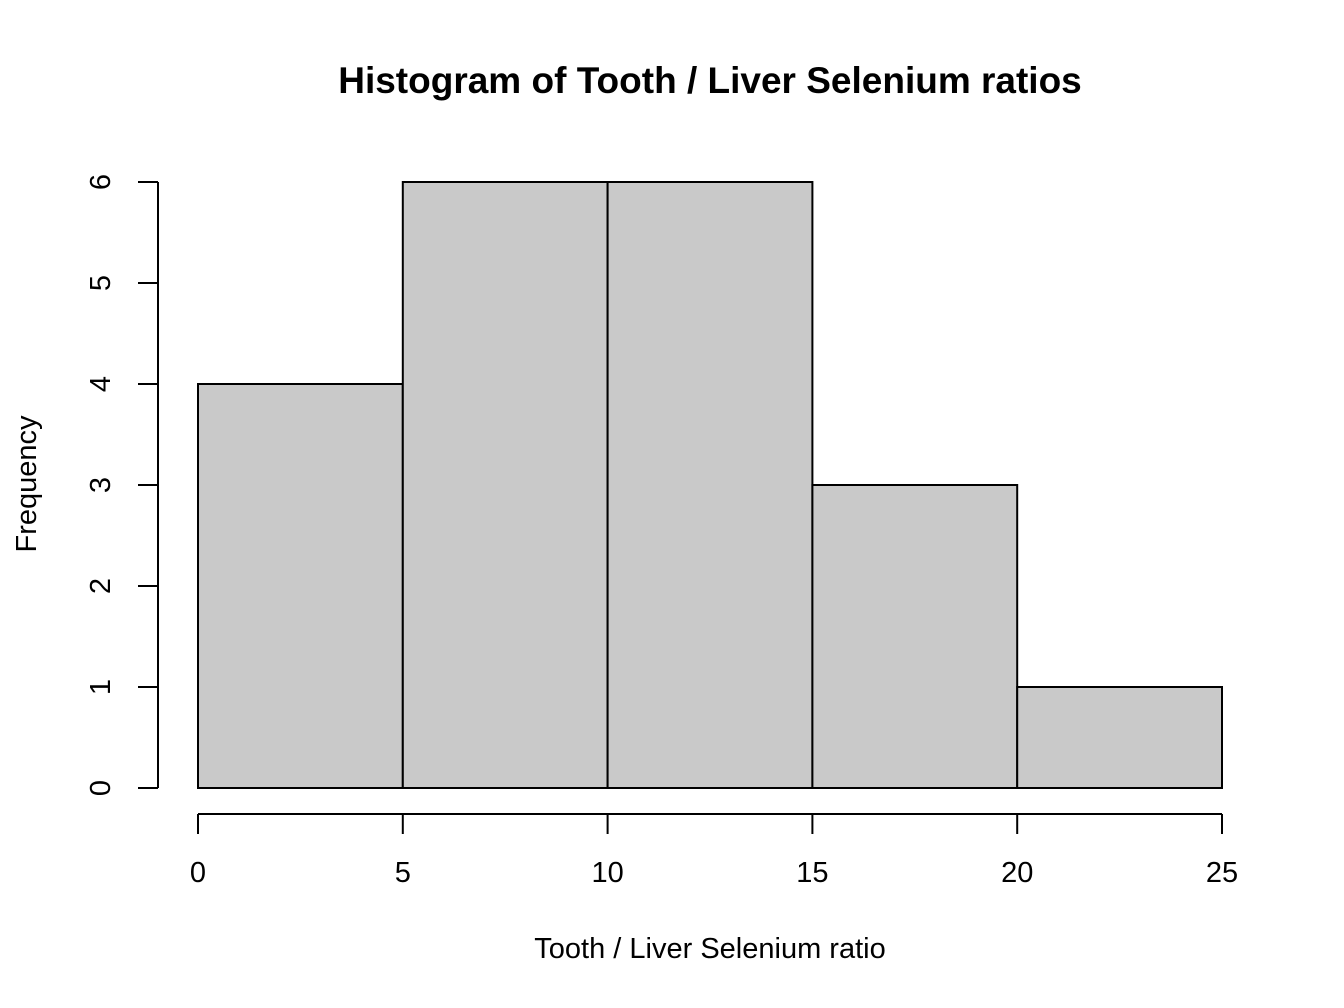  I want to click on x-tick-label-2: 10, so click(607, 873).